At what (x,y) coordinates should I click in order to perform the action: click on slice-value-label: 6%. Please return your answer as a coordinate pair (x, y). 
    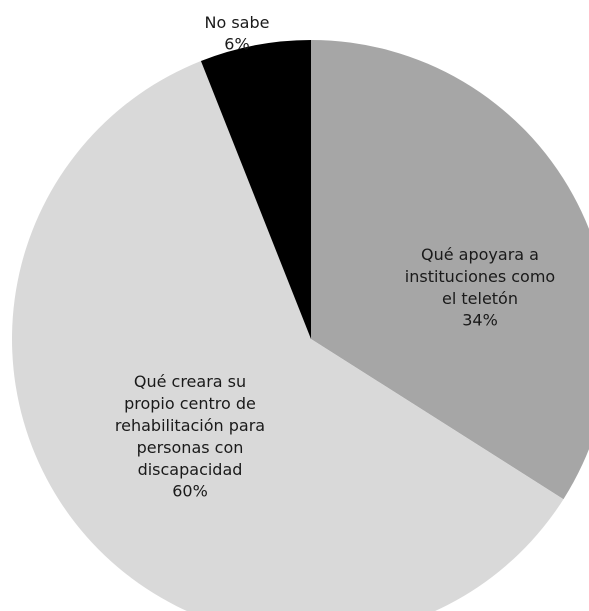
    Looking at the image, I should click on (236, 44).